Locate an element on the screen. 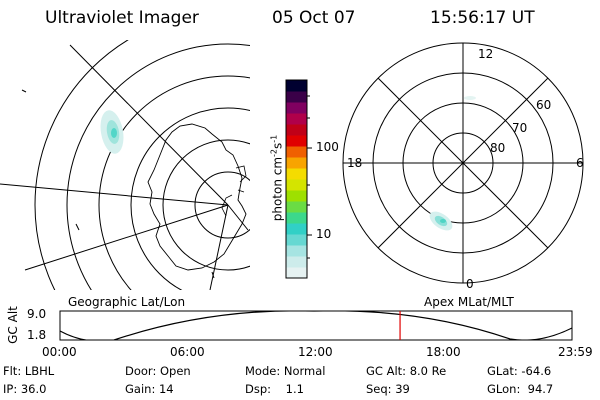 This screenshot has height=400, width=600. mlat-label-60: 60 is located at coordinates (544, 105).